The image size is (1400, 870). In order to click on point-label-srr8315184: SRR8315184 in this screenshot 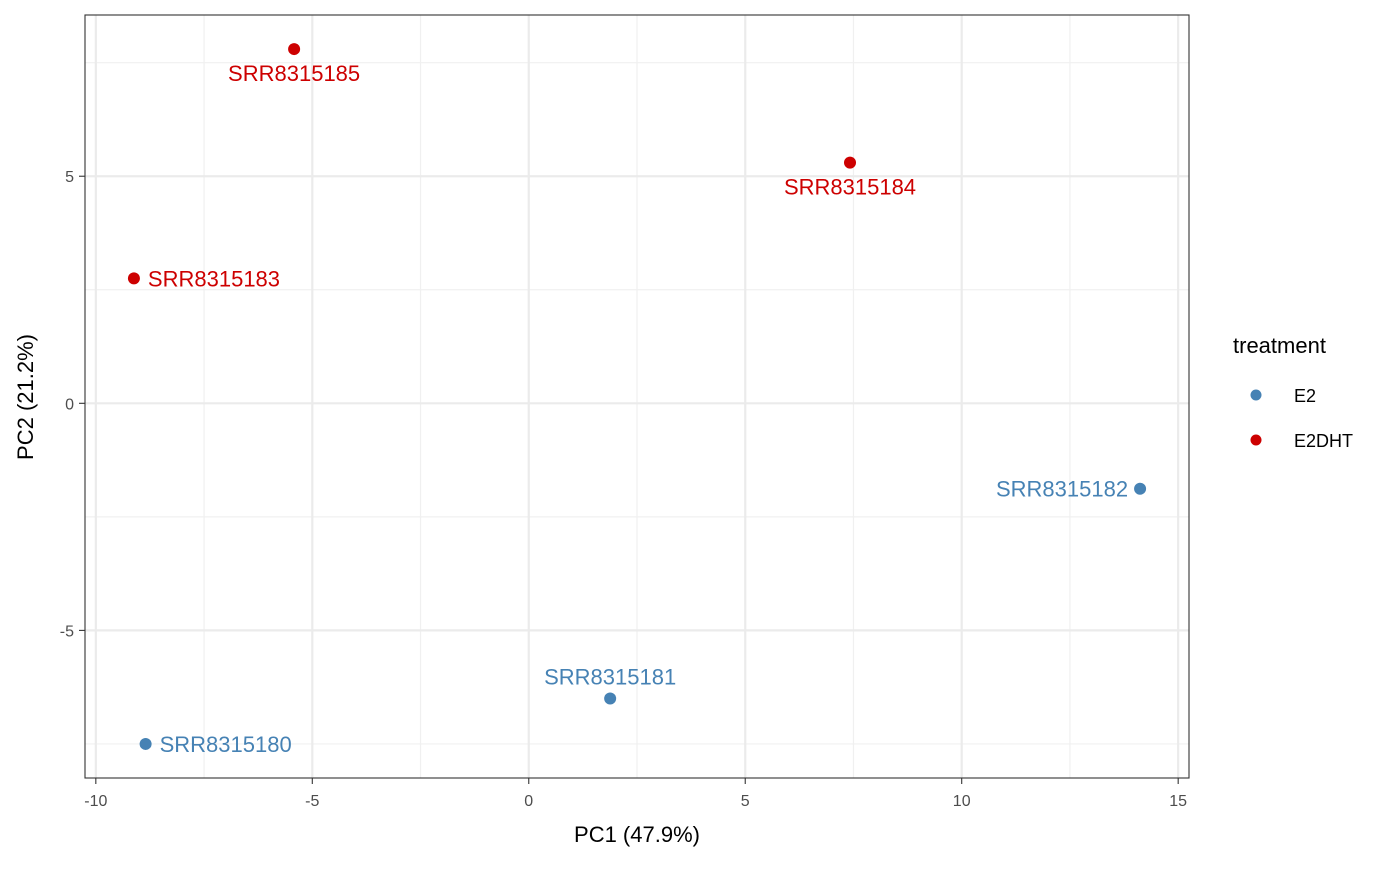, I will do `click(850, 187)`.